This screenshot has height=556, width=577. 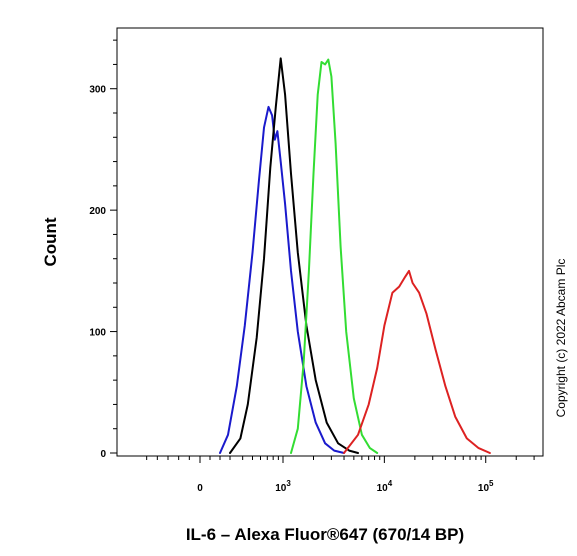 I want to click on x-tick-label: 10⁵, so click(x=486, y=486).